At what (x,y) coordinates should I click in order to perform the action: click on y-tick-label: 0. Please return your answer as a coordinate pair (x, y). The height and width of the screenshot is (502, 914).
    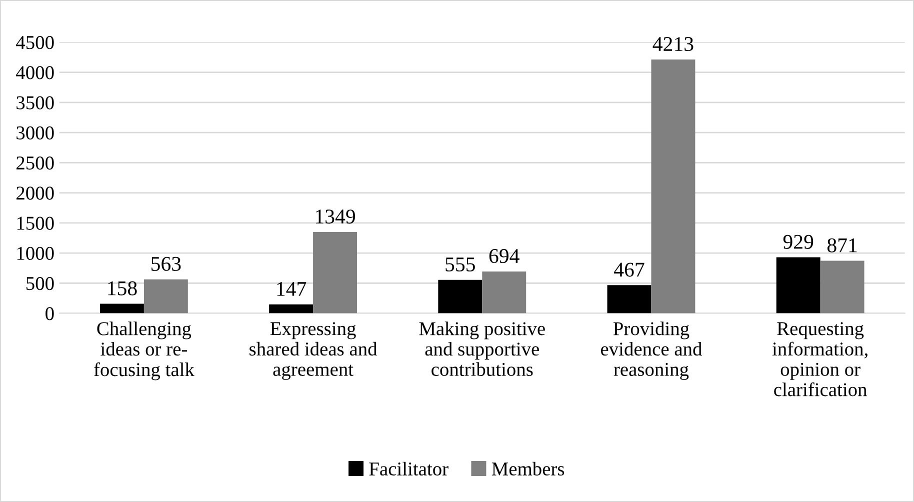
    Looking at the image, I should click on (50, 313).